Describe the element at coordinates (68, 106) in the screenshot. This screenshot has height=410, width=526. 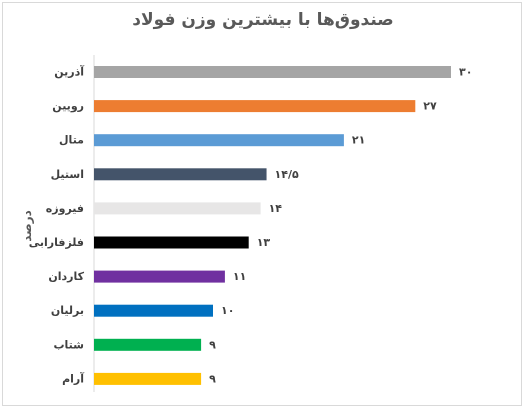
I see `category-label-2: رویین` at that location.